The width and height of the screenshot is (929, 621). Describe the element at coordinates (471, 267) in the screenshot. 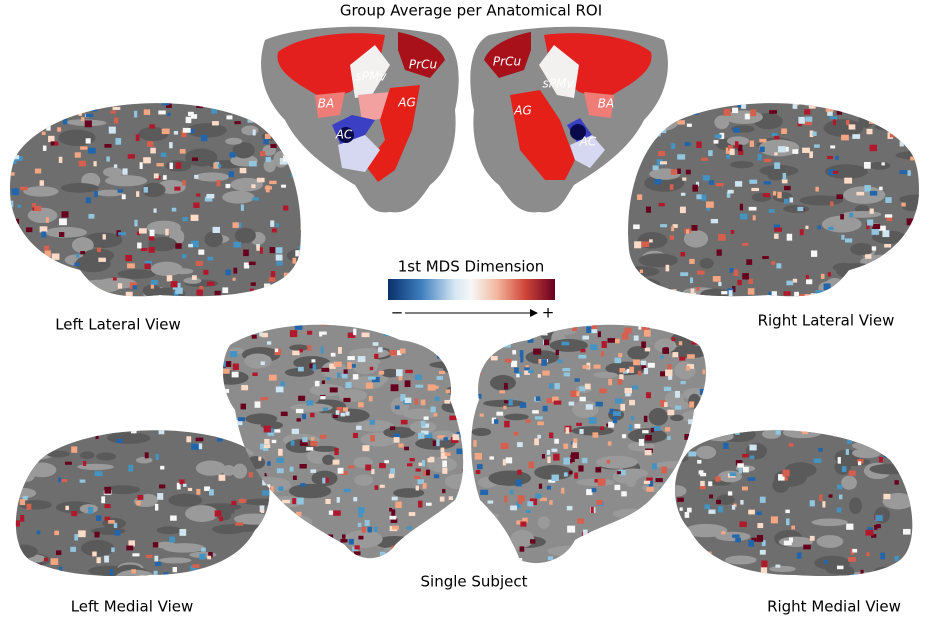

I see `colorbar-label: 1st MDS Dimension` at that location.